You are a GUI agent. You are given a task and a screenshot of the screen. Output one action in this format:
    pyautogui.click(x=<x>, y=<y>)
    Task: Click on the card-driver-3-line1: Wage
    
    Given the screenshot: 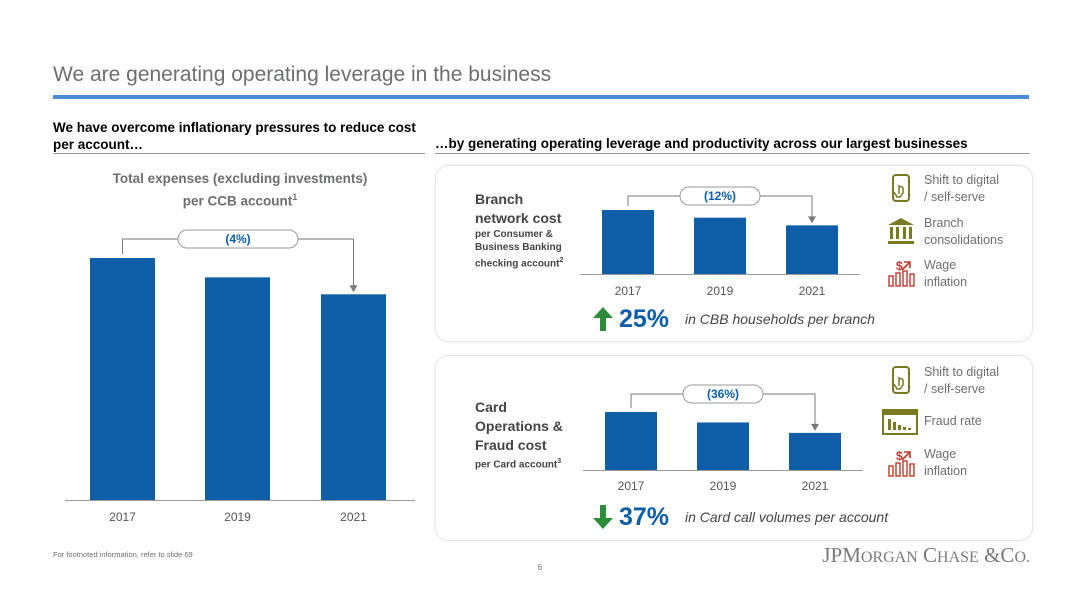 What is the action you would take?
    pyautogui.click(x=940, y=454)
    